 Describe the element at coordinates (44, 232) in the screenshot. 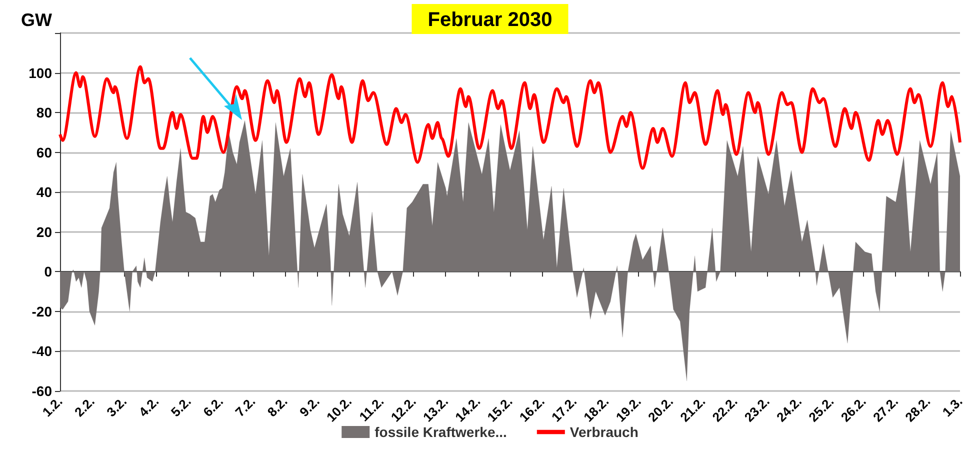

I see `y-tick-label: 20` at that location.